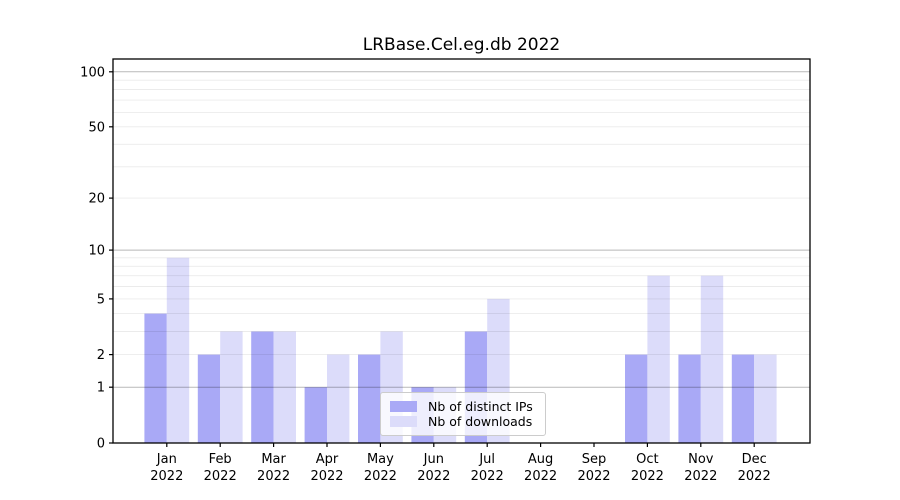  What do you see at coordinates (155, 378) in the screenshot?
I see `bar-nb-of-distinct-ips-jan` at bounding box center [155, 378].